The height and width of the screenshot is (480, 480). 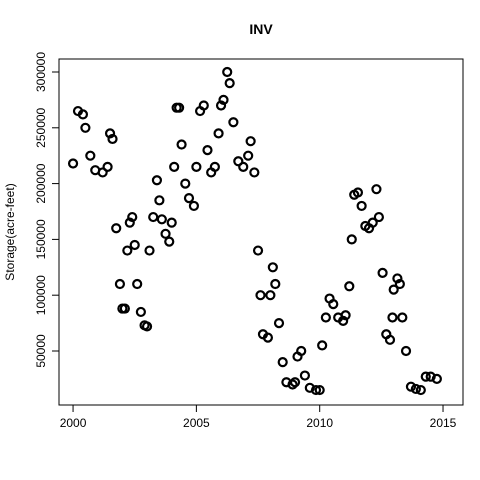 I want to click on y-tick-label: 250000, so click(x=41, y=127).